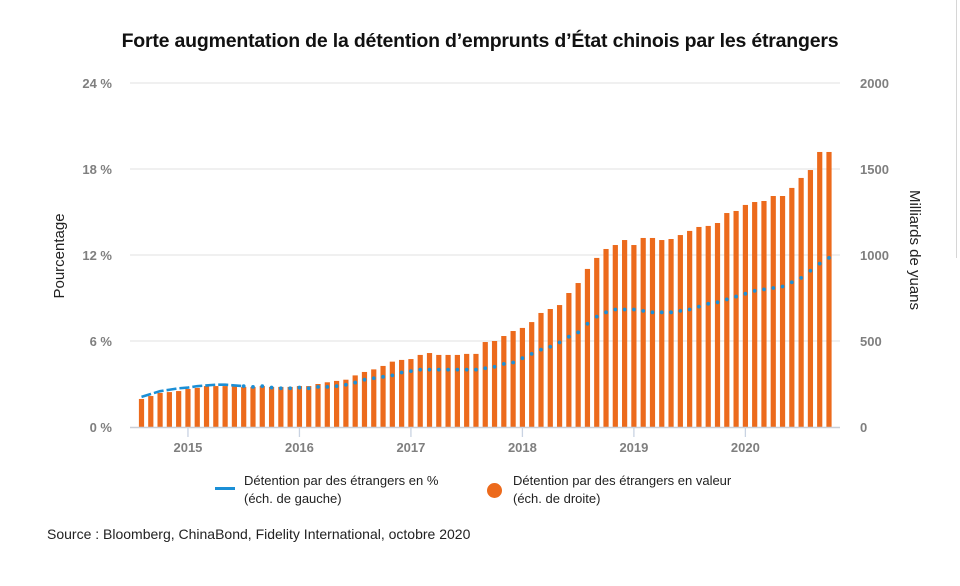 The image size is (960, 586). I want to click on y-left-axis-title: Pourcentage, so click(59, 255).